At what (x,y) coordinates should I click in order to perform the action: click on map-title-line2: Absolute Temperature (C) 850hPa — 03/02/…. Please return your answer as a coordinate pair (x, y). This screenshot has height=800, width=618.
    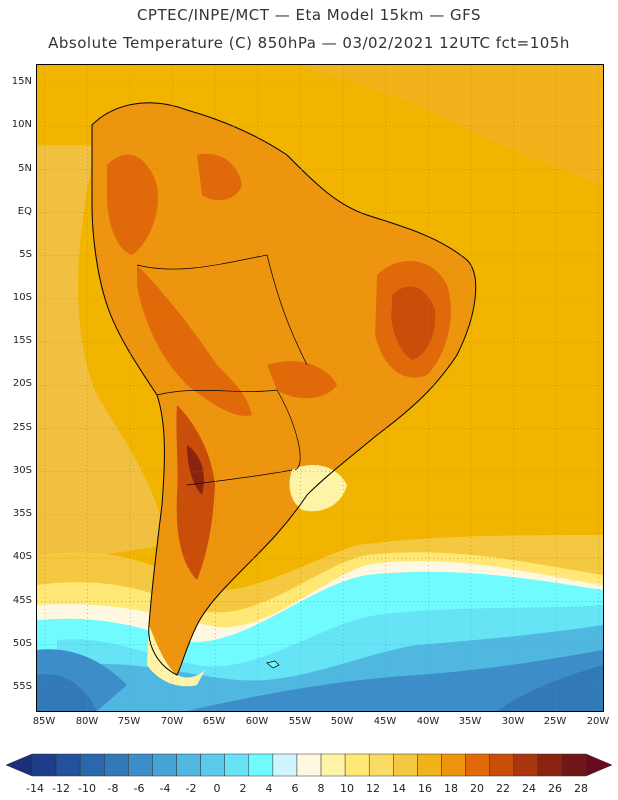
    Looking at the image, I should click on (309, 43).